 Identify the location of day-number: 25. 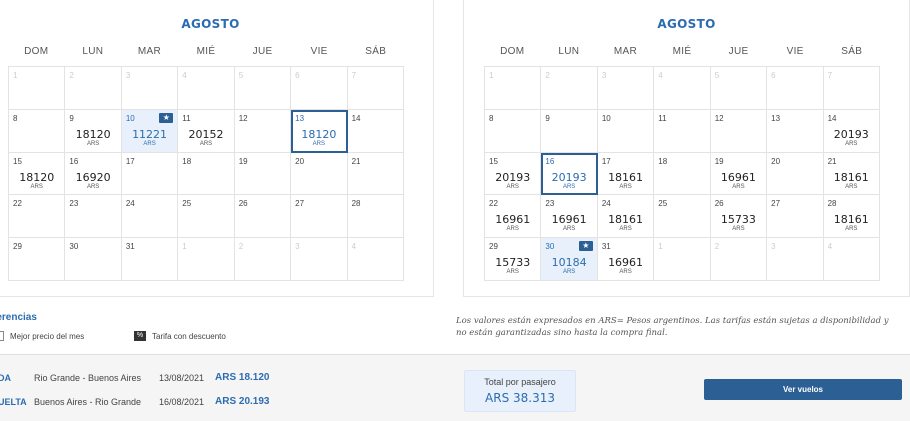
(187, 204).